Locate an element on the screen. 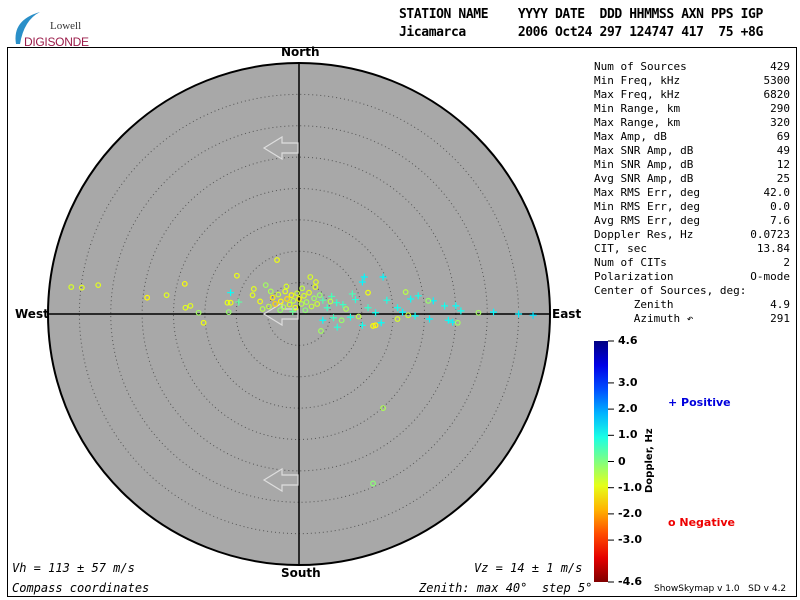 This screenshot has height=600, width=800. stat-label: Zenith is located at coordinates (634, 304).